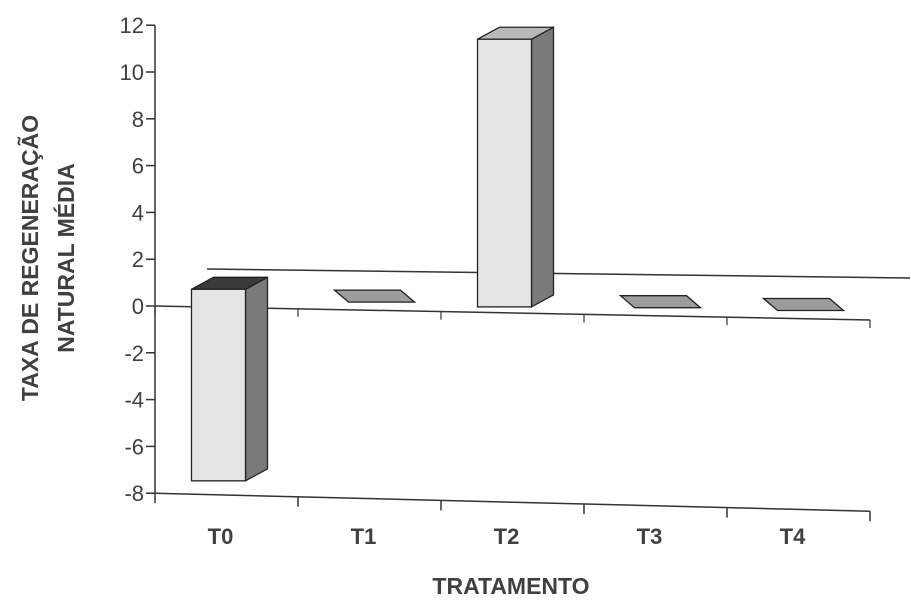 Image resolution: width=911 pixels, height=602 pixels. I want to click on bar-t0, so click(218, 385).